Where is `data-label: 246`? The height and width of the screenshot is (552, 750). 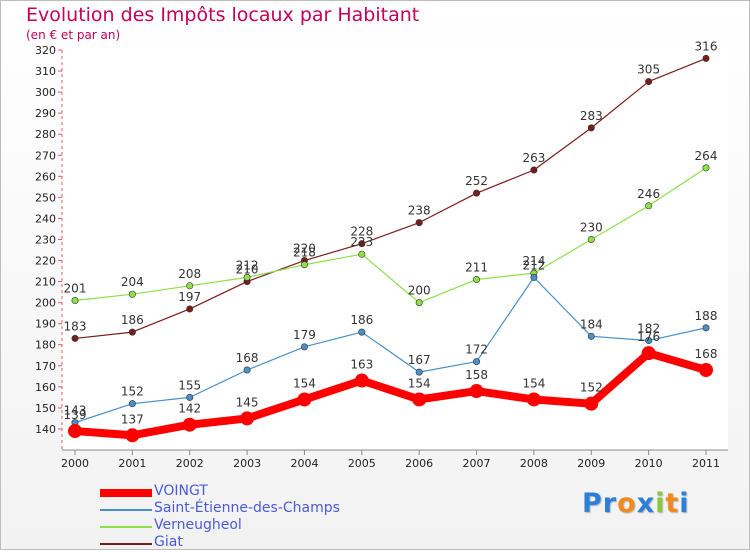
data-label: 246 is located at coordinates (648, 194).